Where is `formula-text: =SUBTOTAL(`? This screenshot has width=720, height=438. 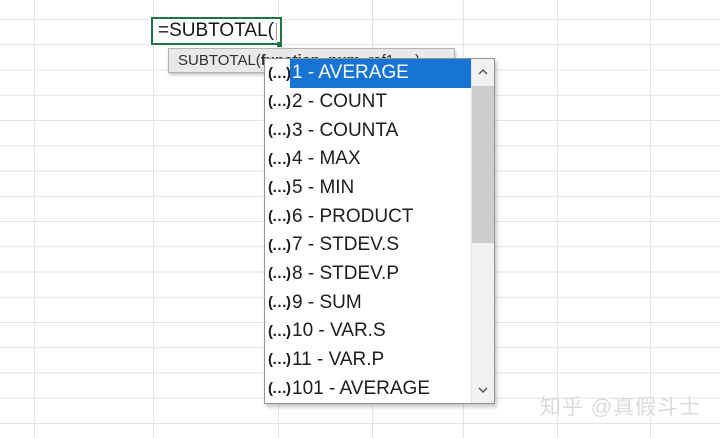 formula-text: =SUBTOTAL( is located at coordinates (216, 30).